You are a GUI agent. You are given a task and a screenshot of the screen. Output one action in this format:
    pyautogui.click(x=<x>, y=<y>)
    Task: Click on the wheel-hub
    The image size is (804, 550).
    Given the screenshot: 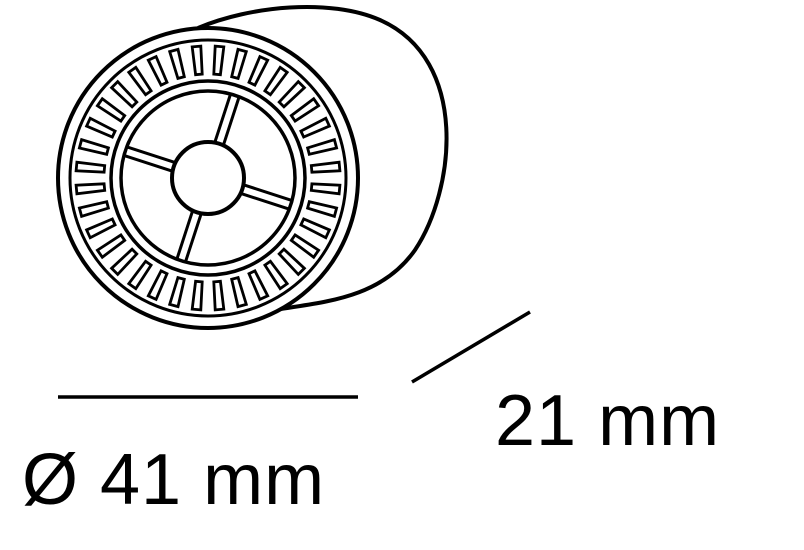 What is the action you would take?
    pyautogui.click(x=208, y=178)
    